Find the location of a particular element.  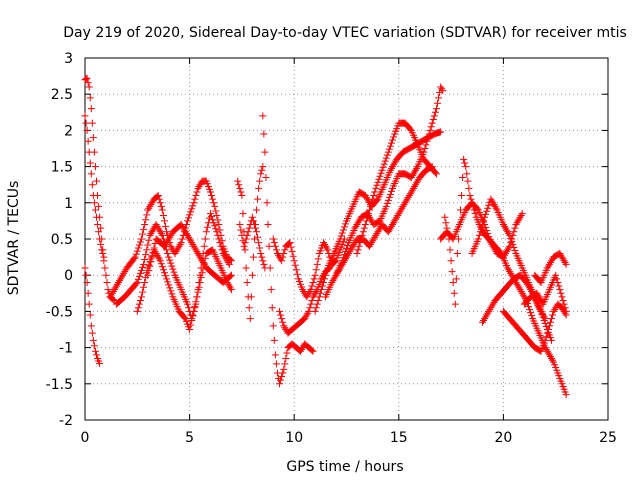

y-tick-label: 0.5 is located at coordinates (62, 240).